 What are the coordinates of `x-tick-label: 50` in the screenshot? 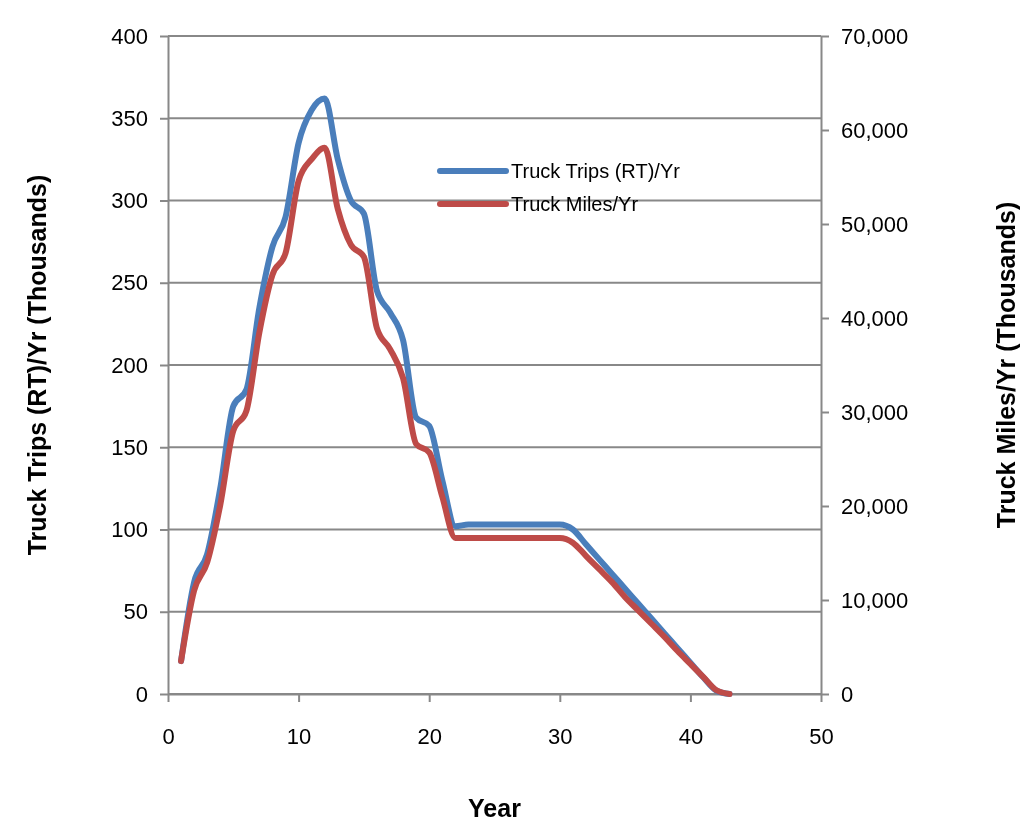 It's located at (821, 736).